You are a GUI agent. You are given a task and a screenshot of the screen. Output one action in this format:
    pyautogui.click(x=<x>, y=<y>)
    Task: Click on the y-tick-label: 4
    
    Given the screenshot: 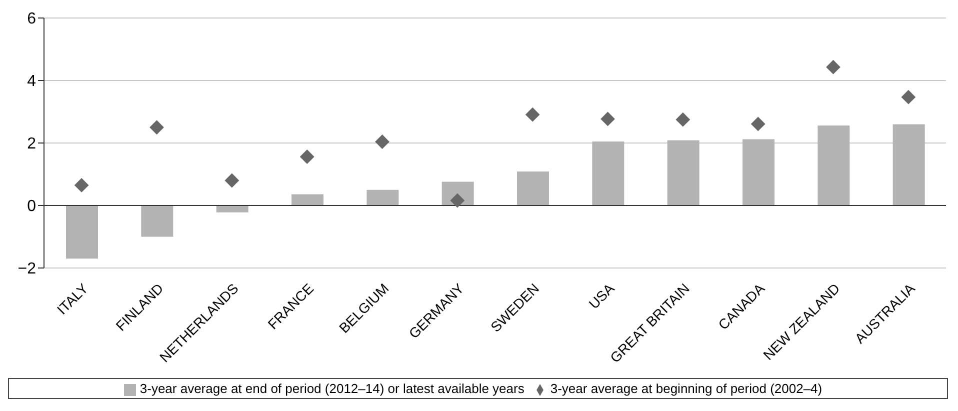 What is the action you would take?
    pyautogui.click(x=31, y=81)
    